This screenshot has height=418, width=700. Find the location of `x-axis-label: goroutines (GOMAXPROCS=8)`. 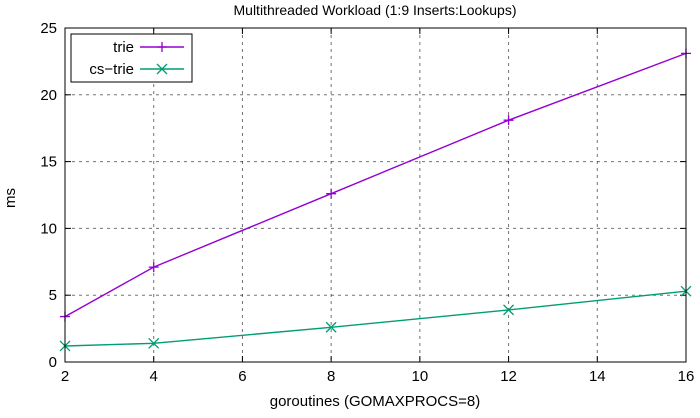

x-axis-label: goroutines (GOMAXPROCS=8) is located at coordinates (375, 401).